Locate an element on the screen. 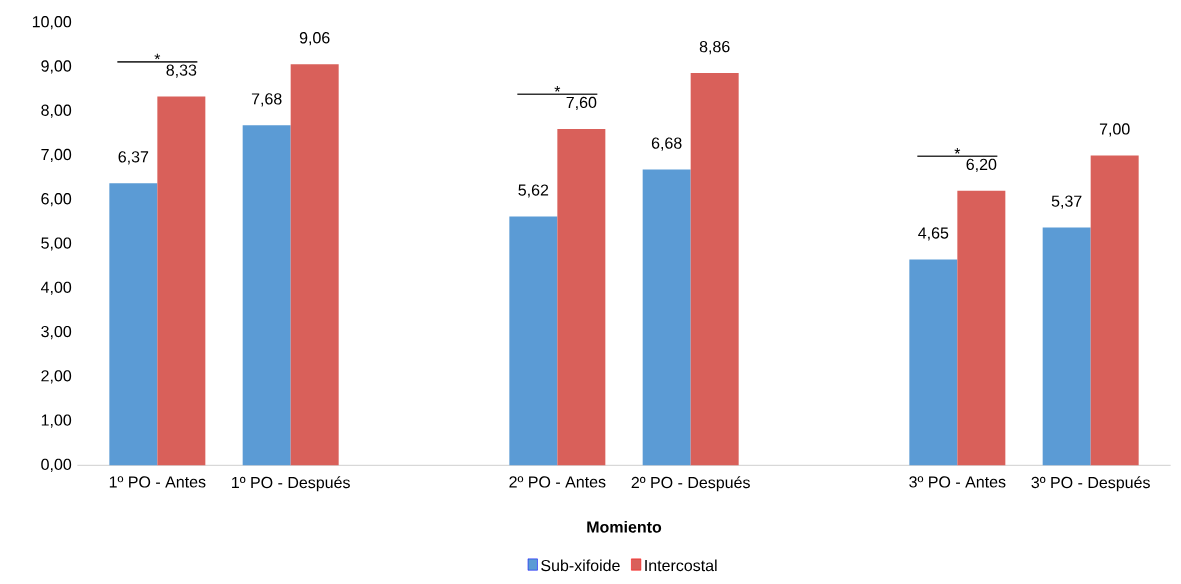  y-tick-label: 1,00 is located at coordinates (56, 421).